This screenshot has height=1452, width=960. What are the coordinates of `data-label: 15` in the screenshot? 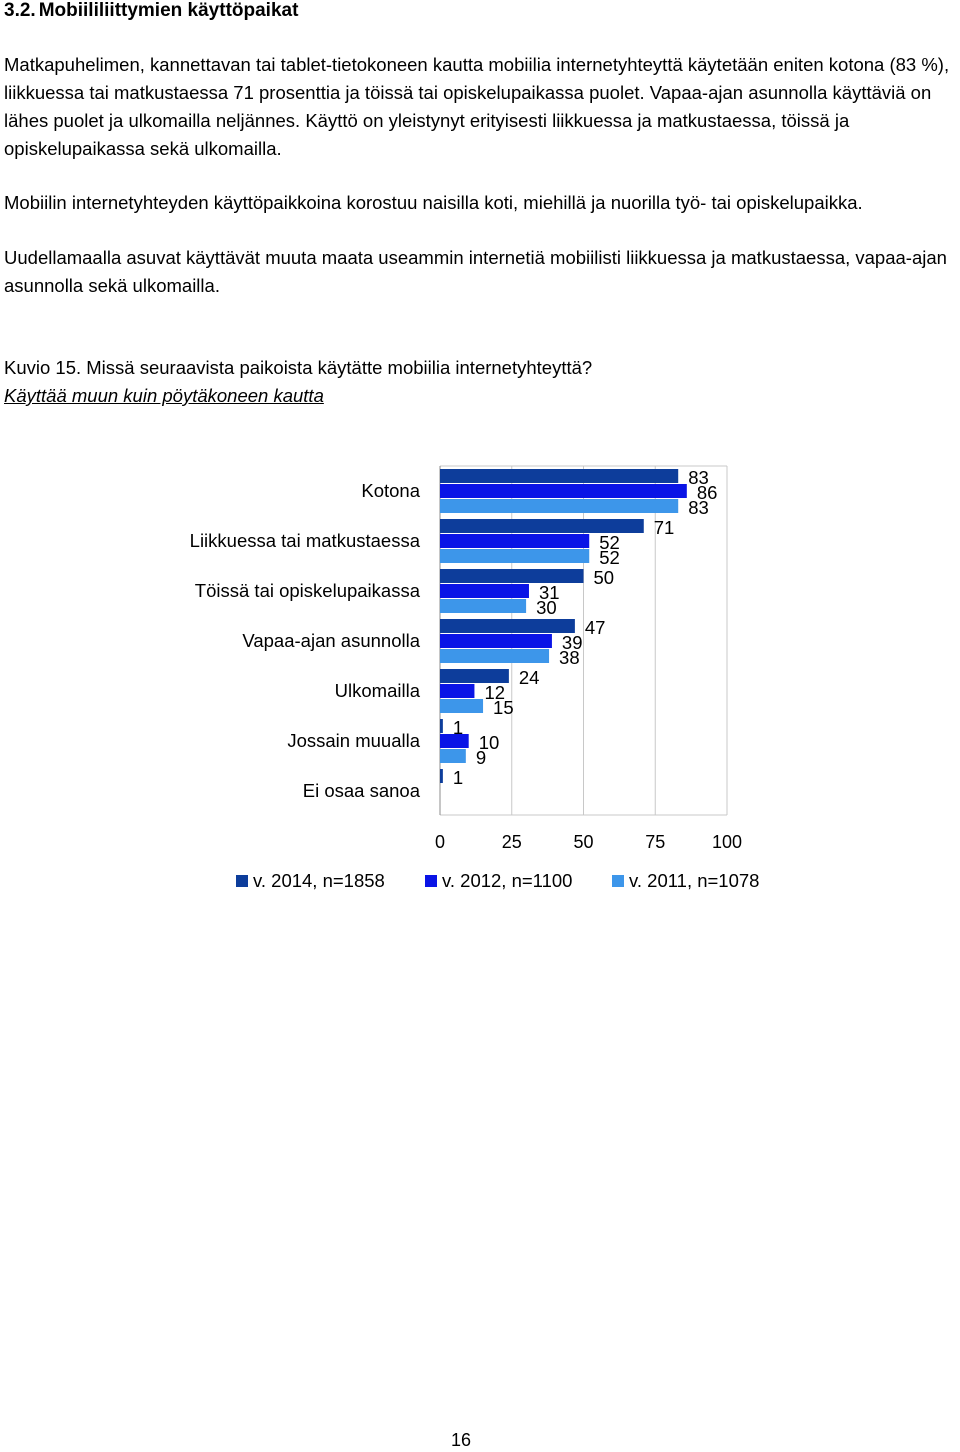 It's located at (503, 707).